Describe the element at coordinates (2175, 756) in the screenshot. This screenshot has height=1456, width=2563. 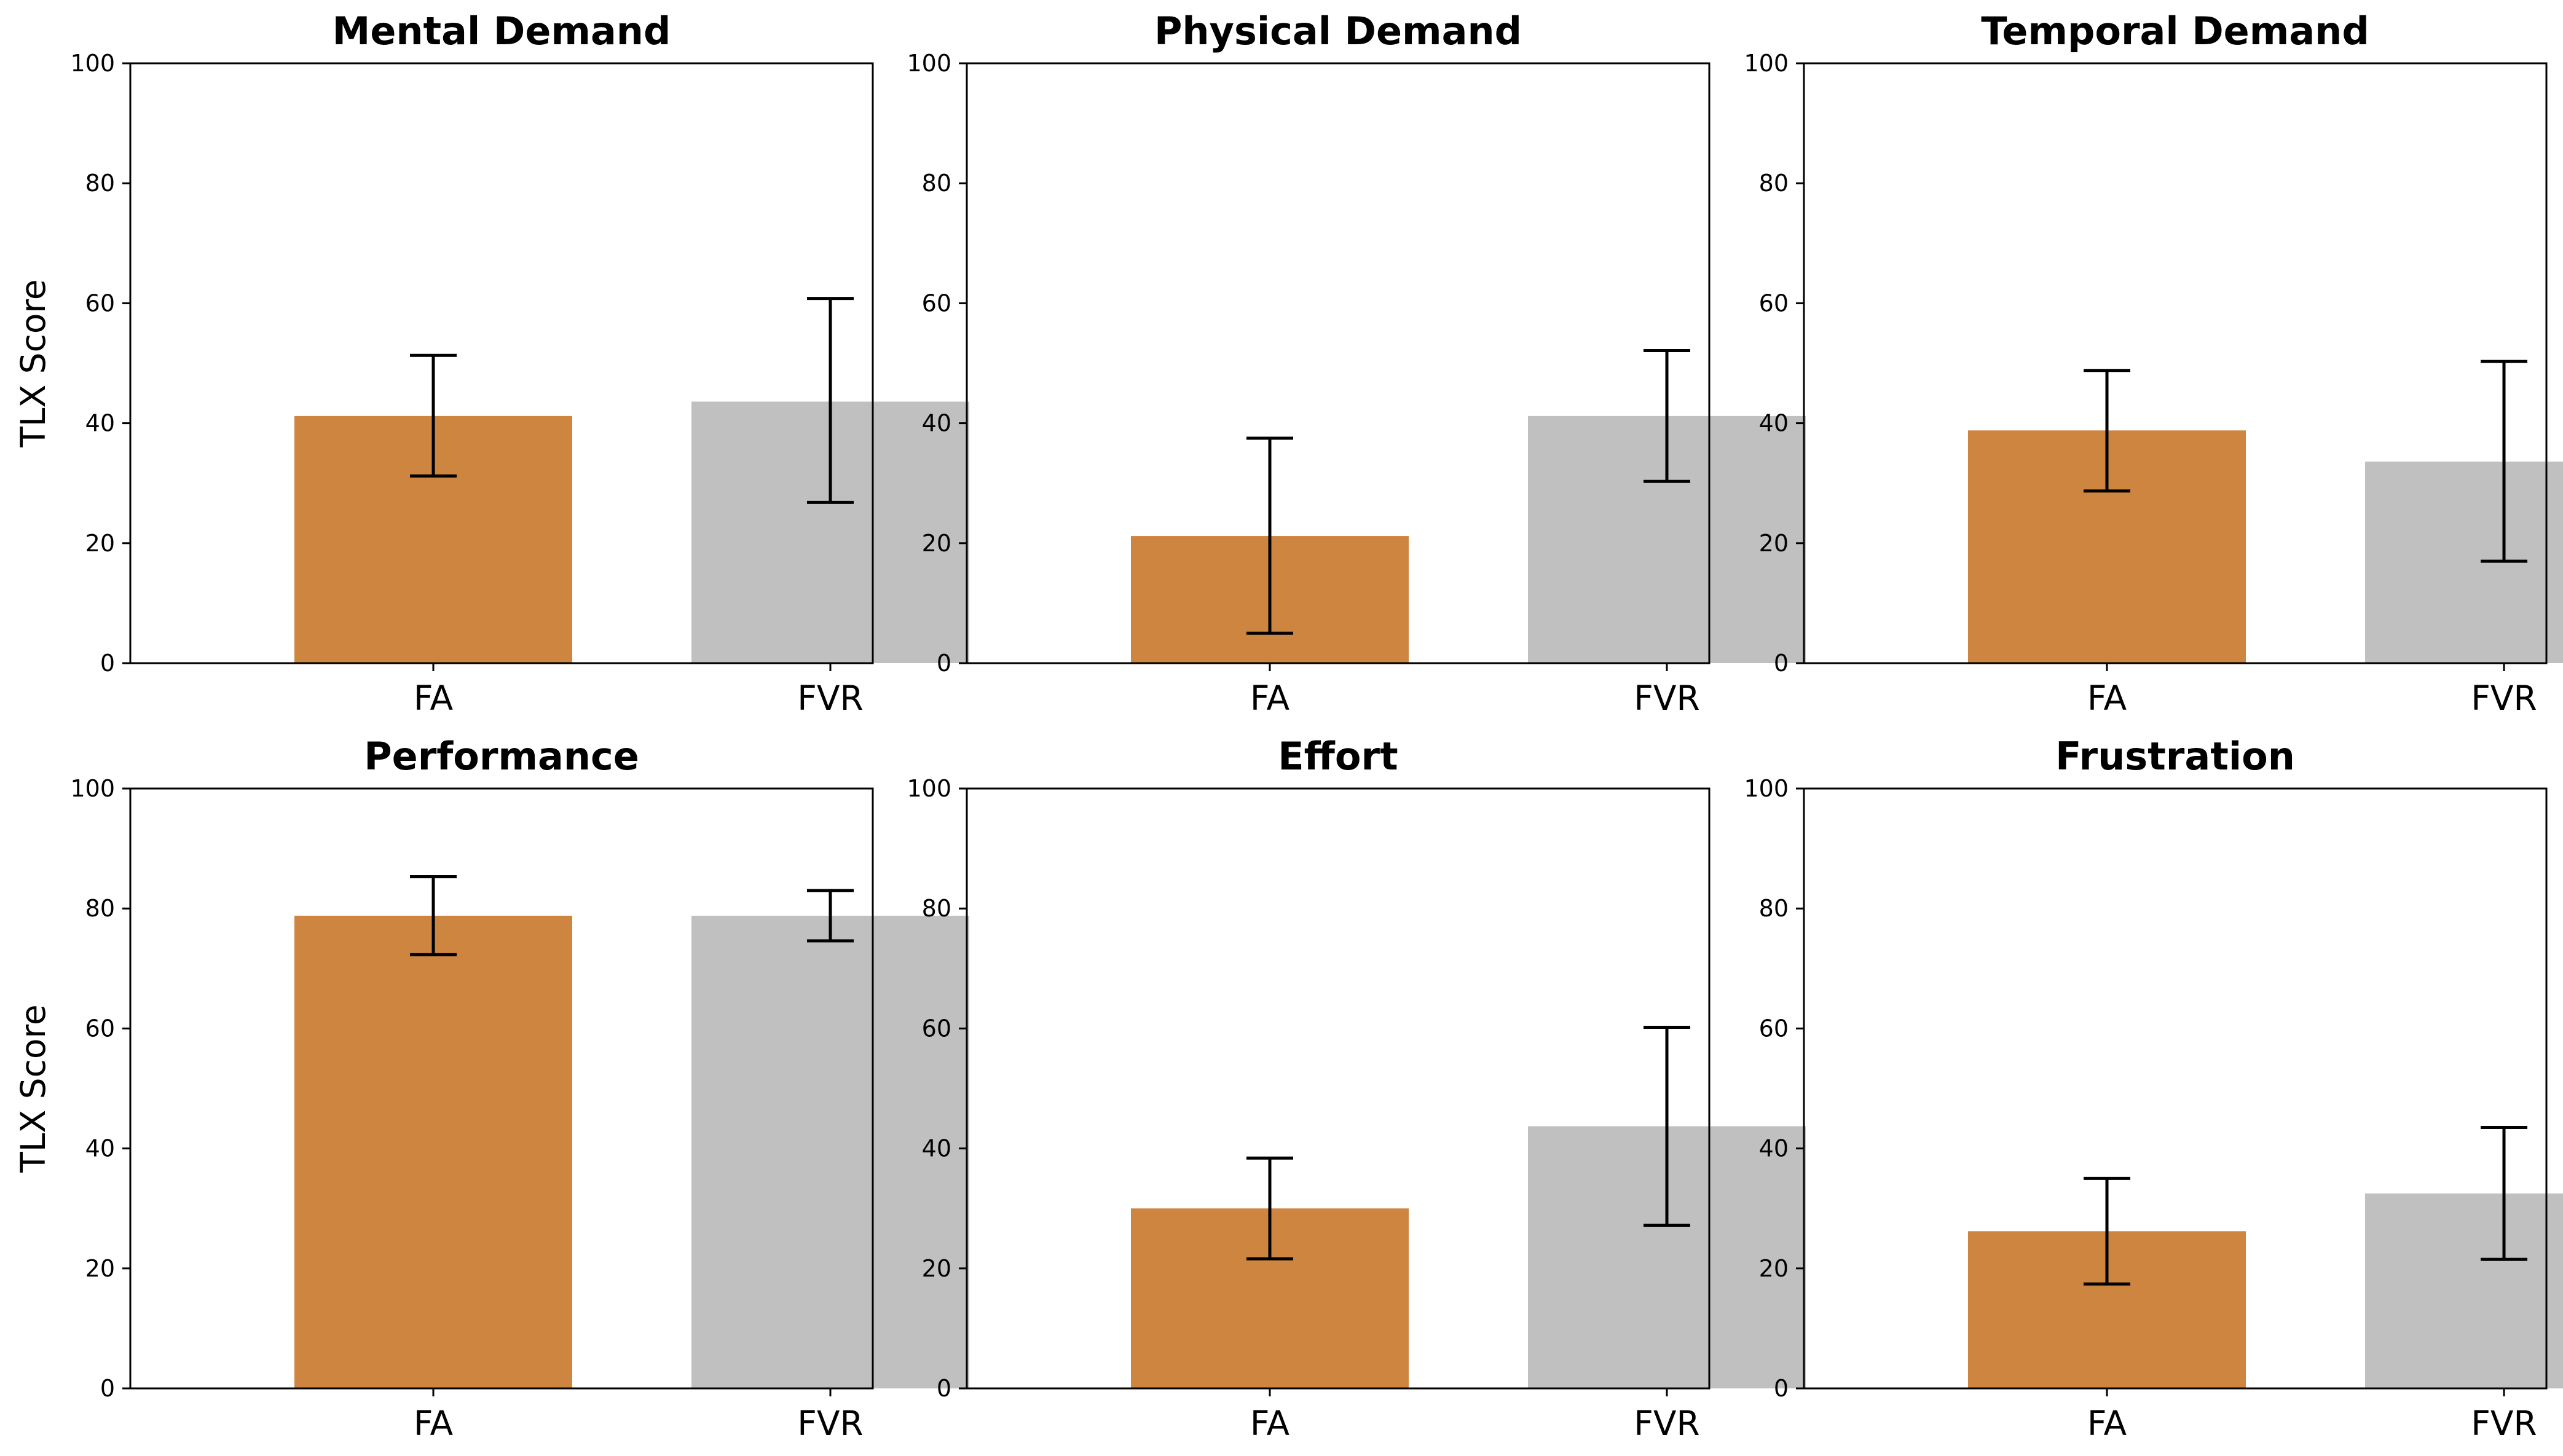
I see `panel-title: Frustration` at that location.